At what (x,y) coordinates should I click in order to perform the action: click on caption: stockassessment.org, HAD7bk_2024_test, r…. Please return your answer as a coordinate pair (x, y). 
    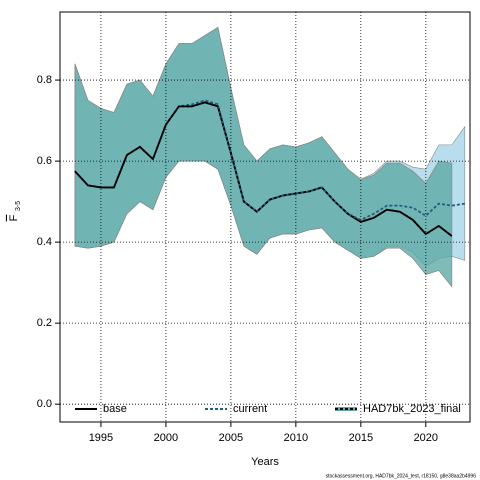
    Looking at the image, I should click on (401, 476).